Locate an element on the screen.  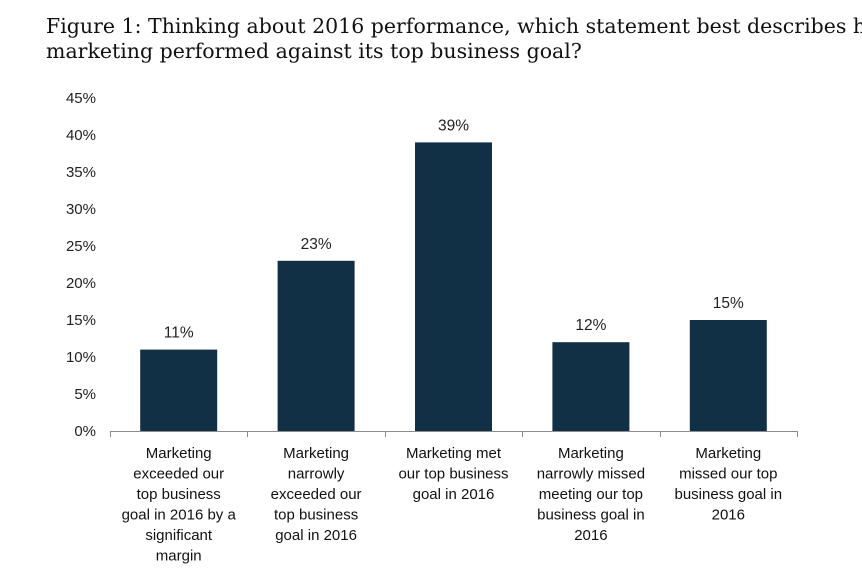
y-axis: 0% 5% 10% 15% 20% 25% 30% 35% 40% 45% is located at coordinates (81, 265).